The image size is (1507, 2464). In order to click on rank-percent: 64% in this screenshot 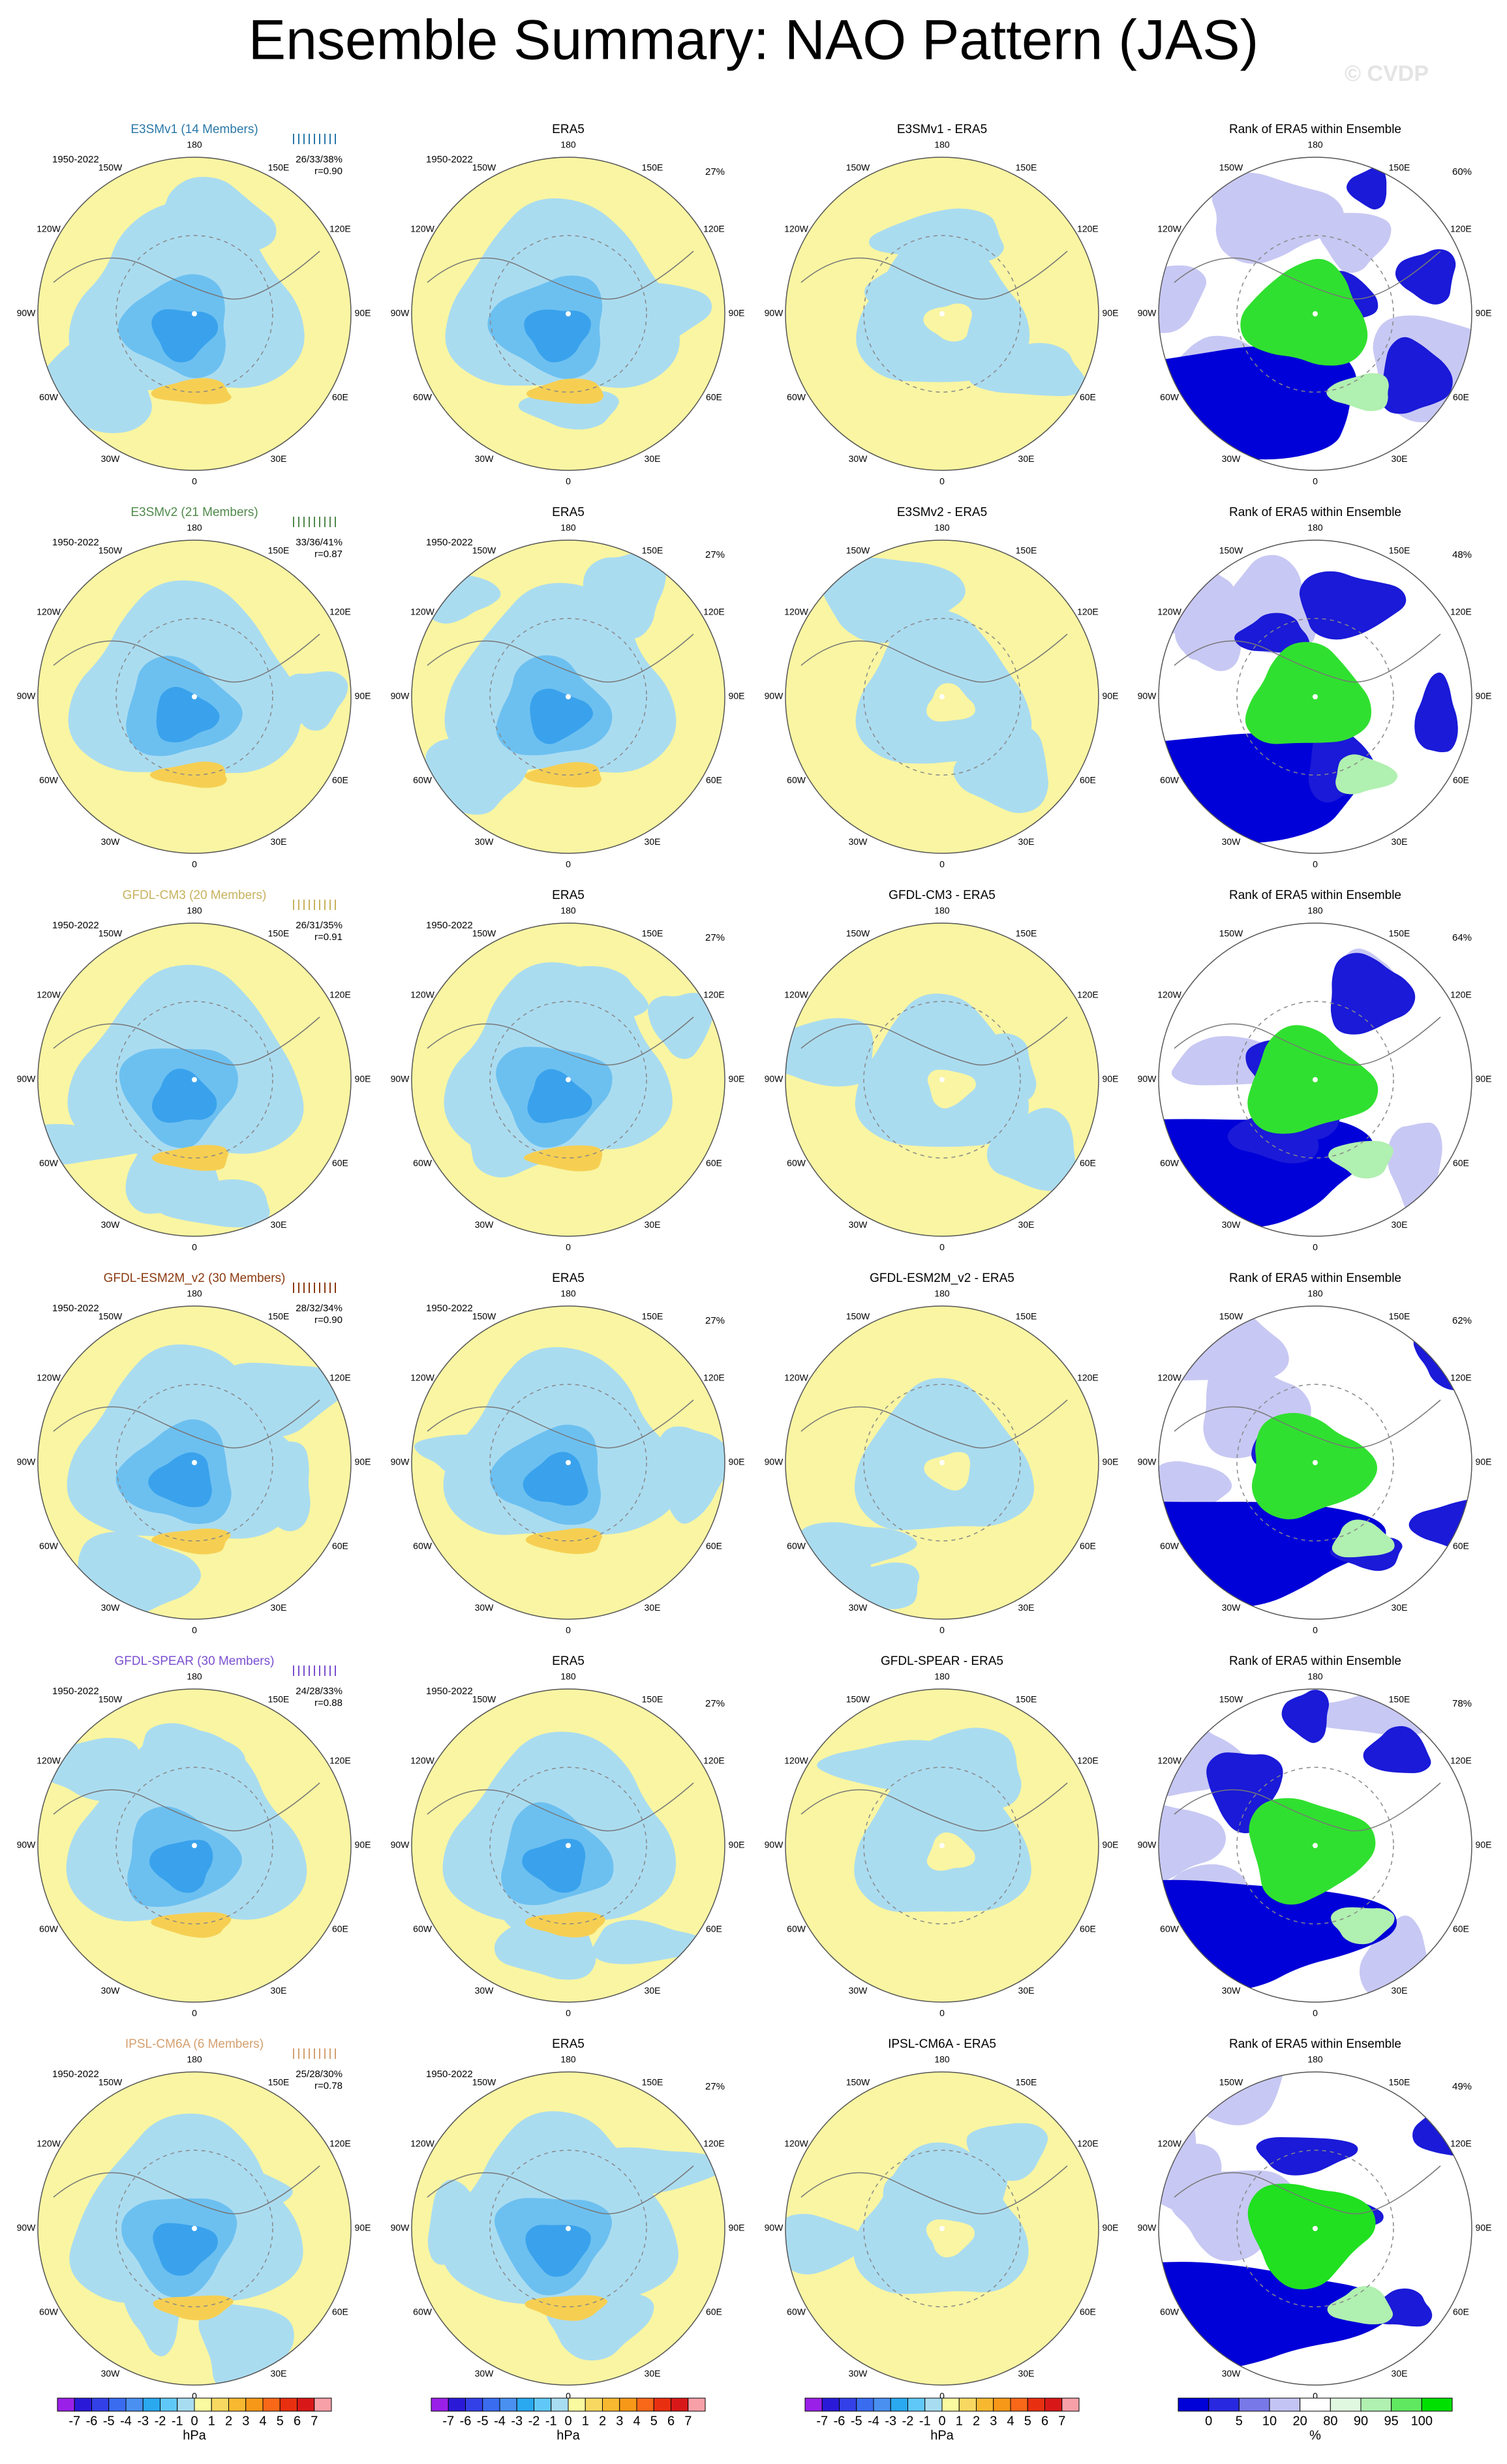, I will do `click(1462, 938)`.